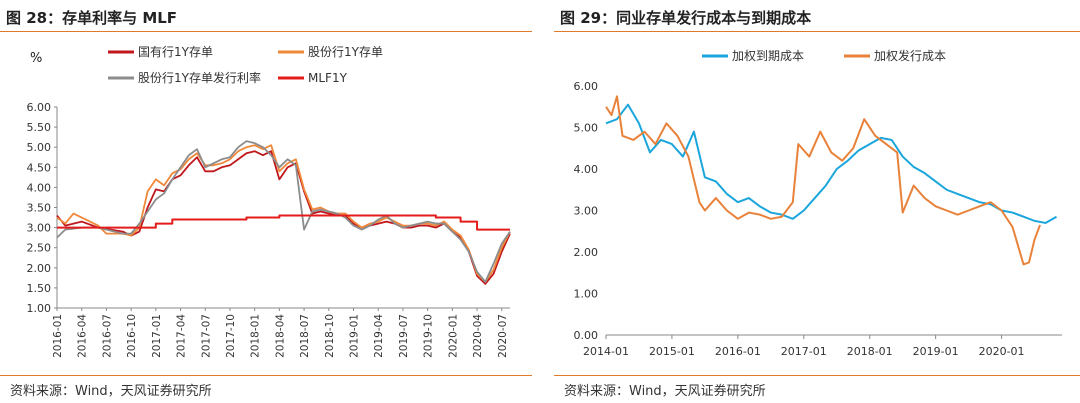 This screenshot has height=403, width=1080. I want to click on x-tick-label: 2020-04, so click(478, 336).